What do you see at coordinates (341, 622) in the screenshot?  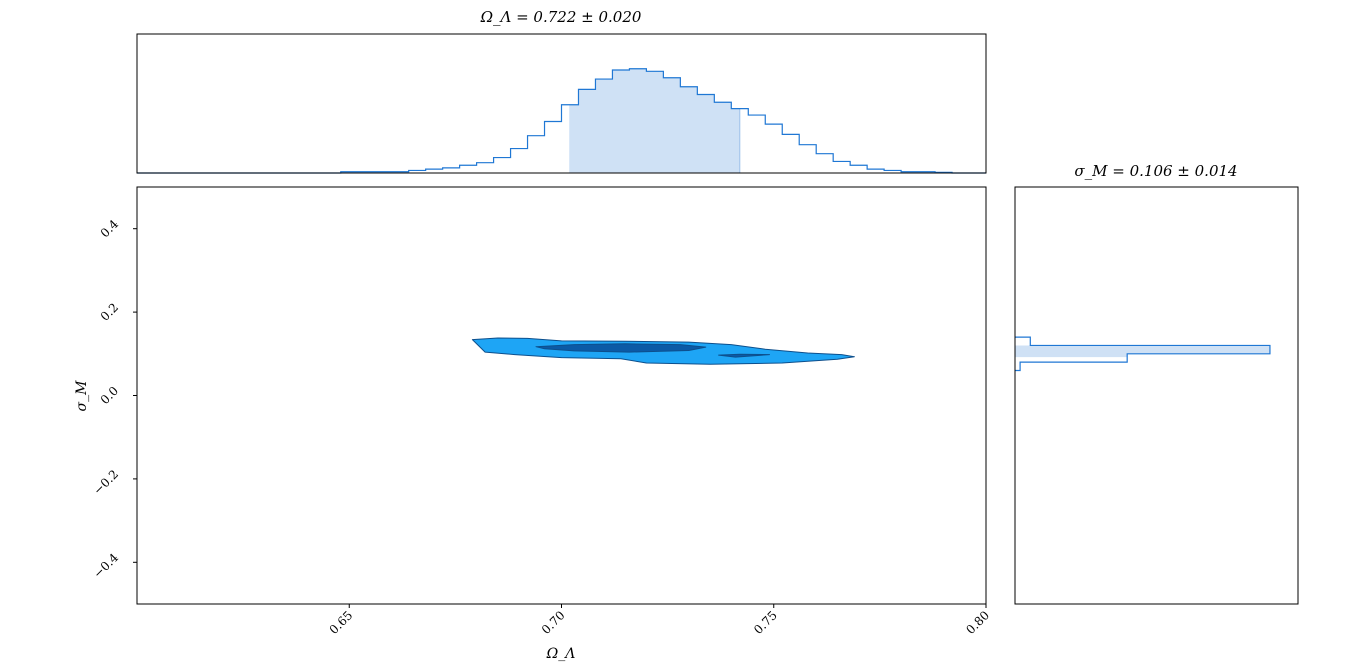 I see `x-tick-label: 0.65` at bounding box center [341, 622].